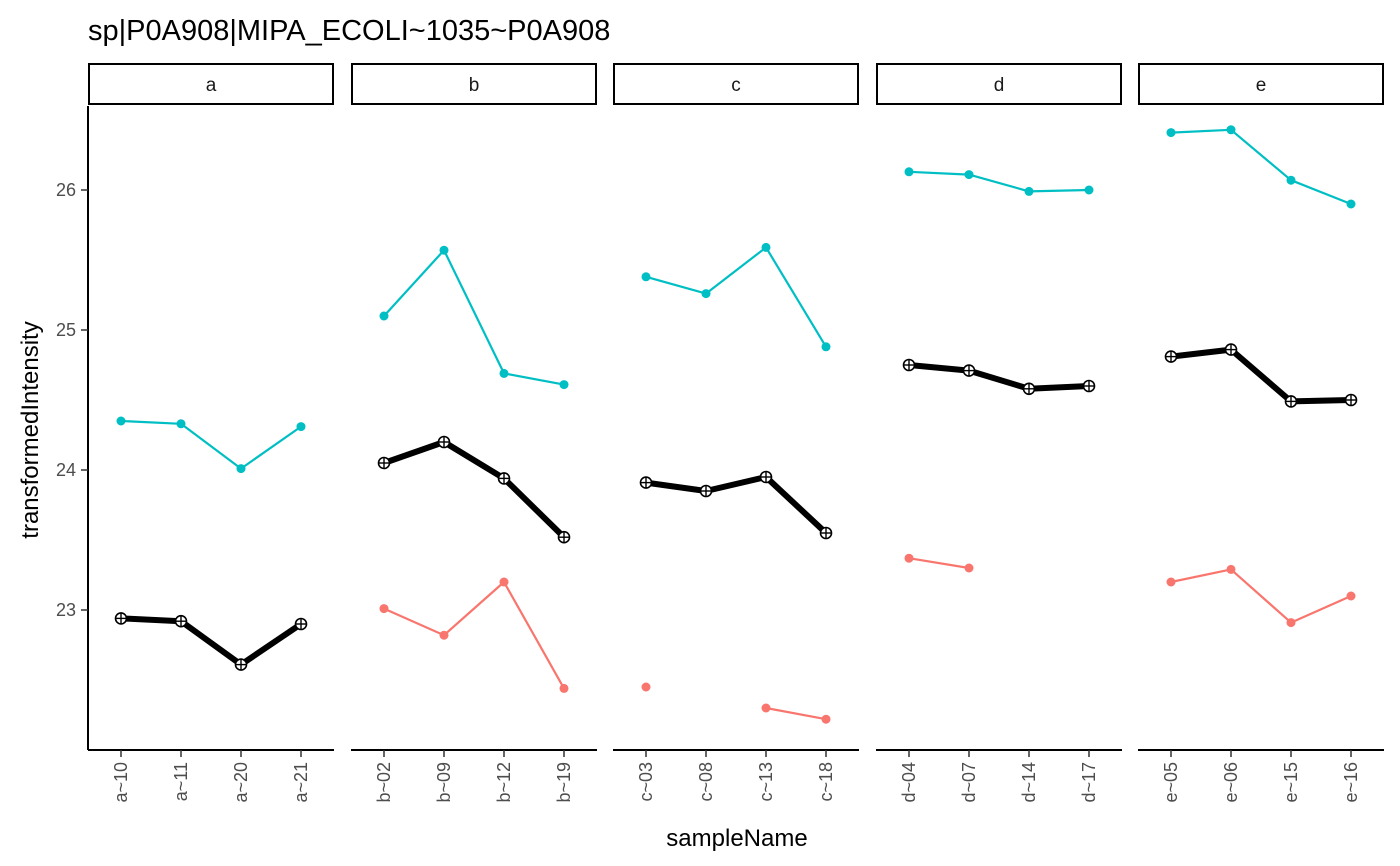 The width and height of the screenshot is (1400, 866). I want to click on facet-strip-label: e, so click(1261, 85).